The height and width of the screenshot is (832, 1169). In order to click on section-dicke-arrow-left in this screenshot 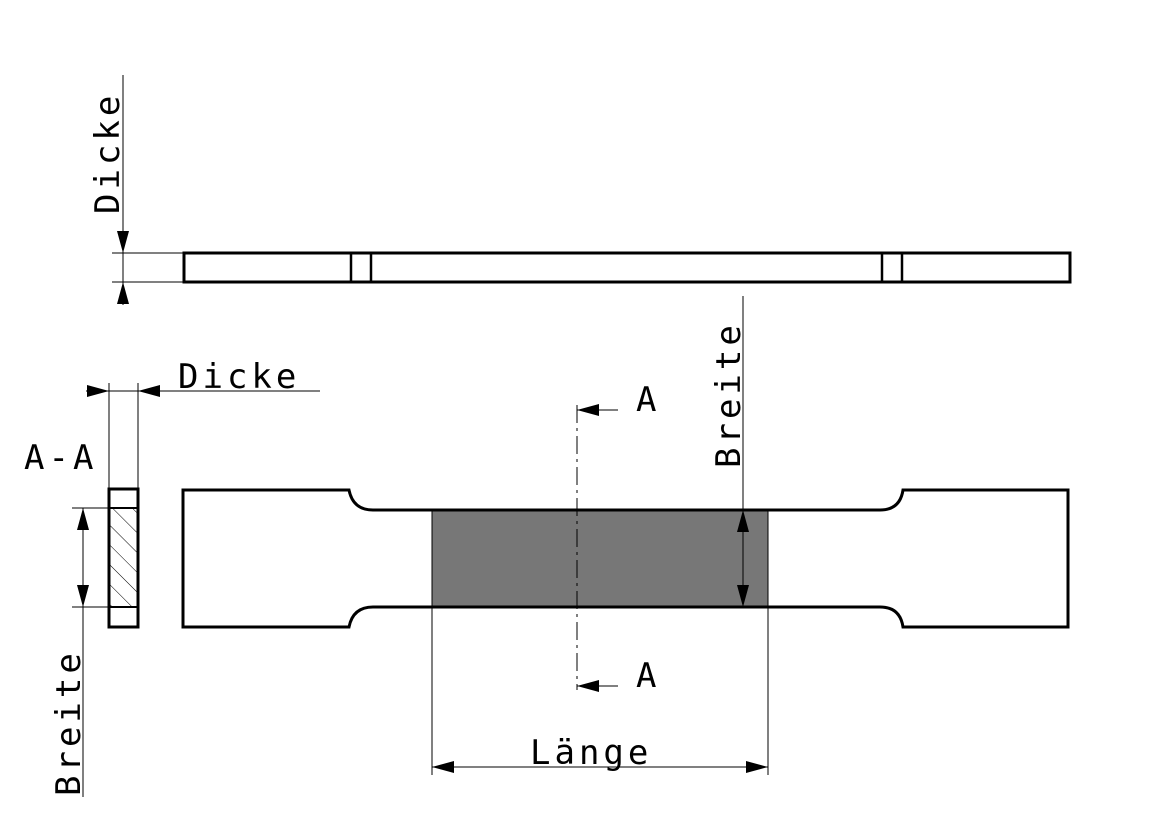, I will do `click(149, 391)`.